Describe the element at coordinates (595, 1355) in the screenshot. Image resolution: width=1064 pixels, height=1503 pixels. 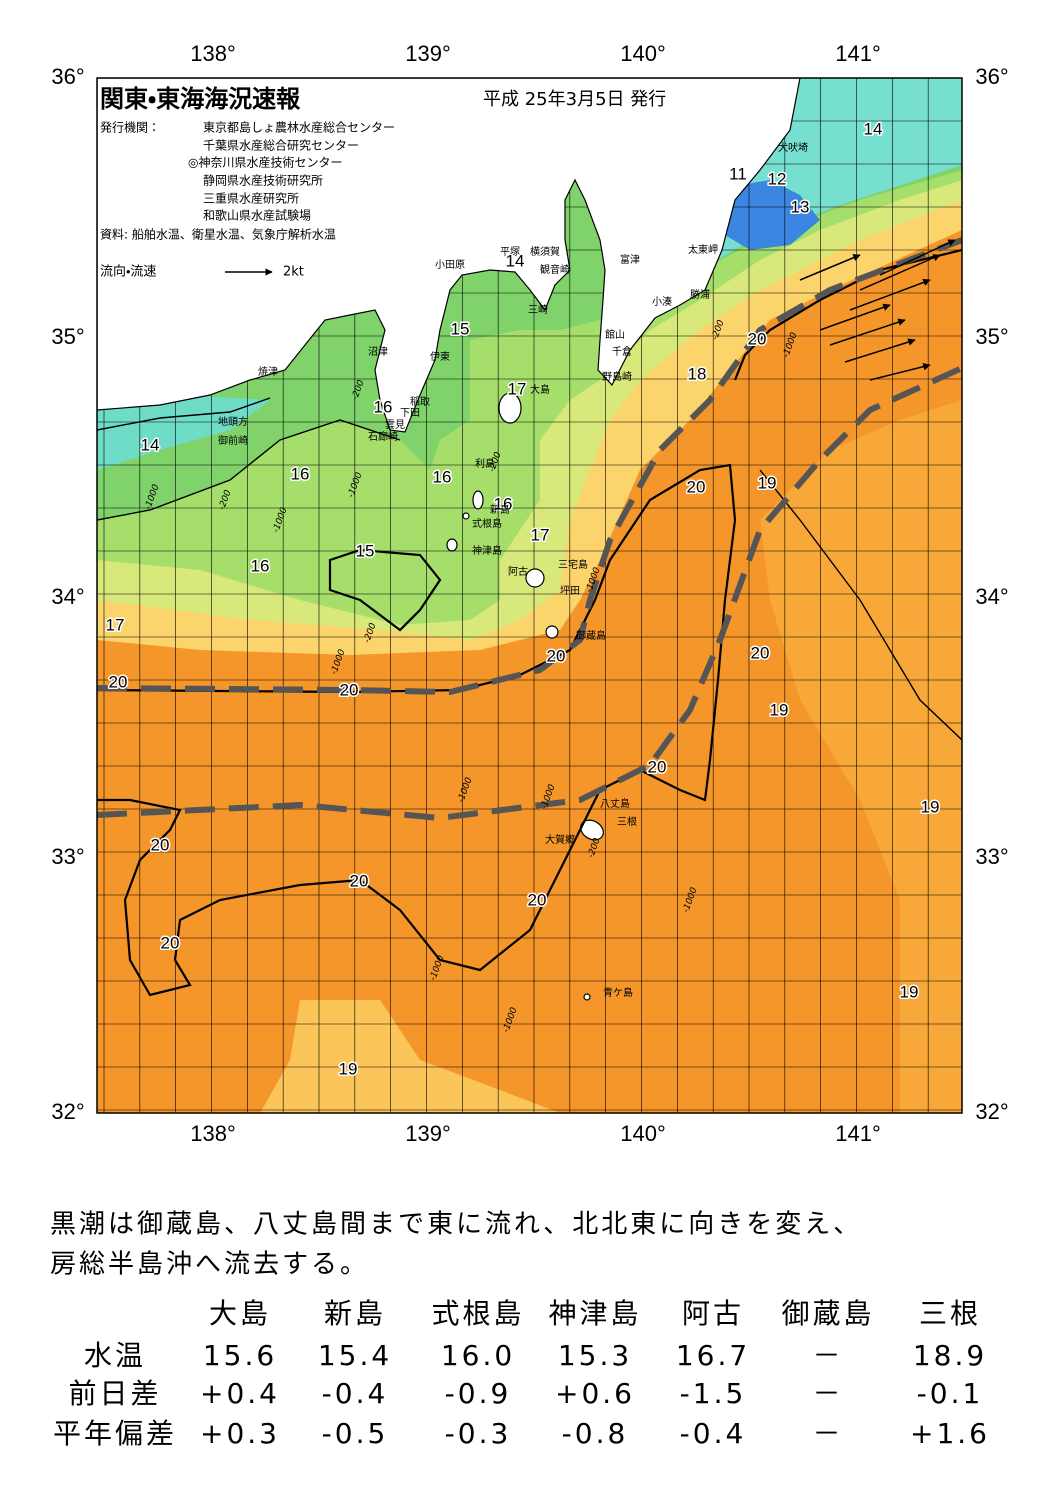
I see `cell: 15.3` at that location.